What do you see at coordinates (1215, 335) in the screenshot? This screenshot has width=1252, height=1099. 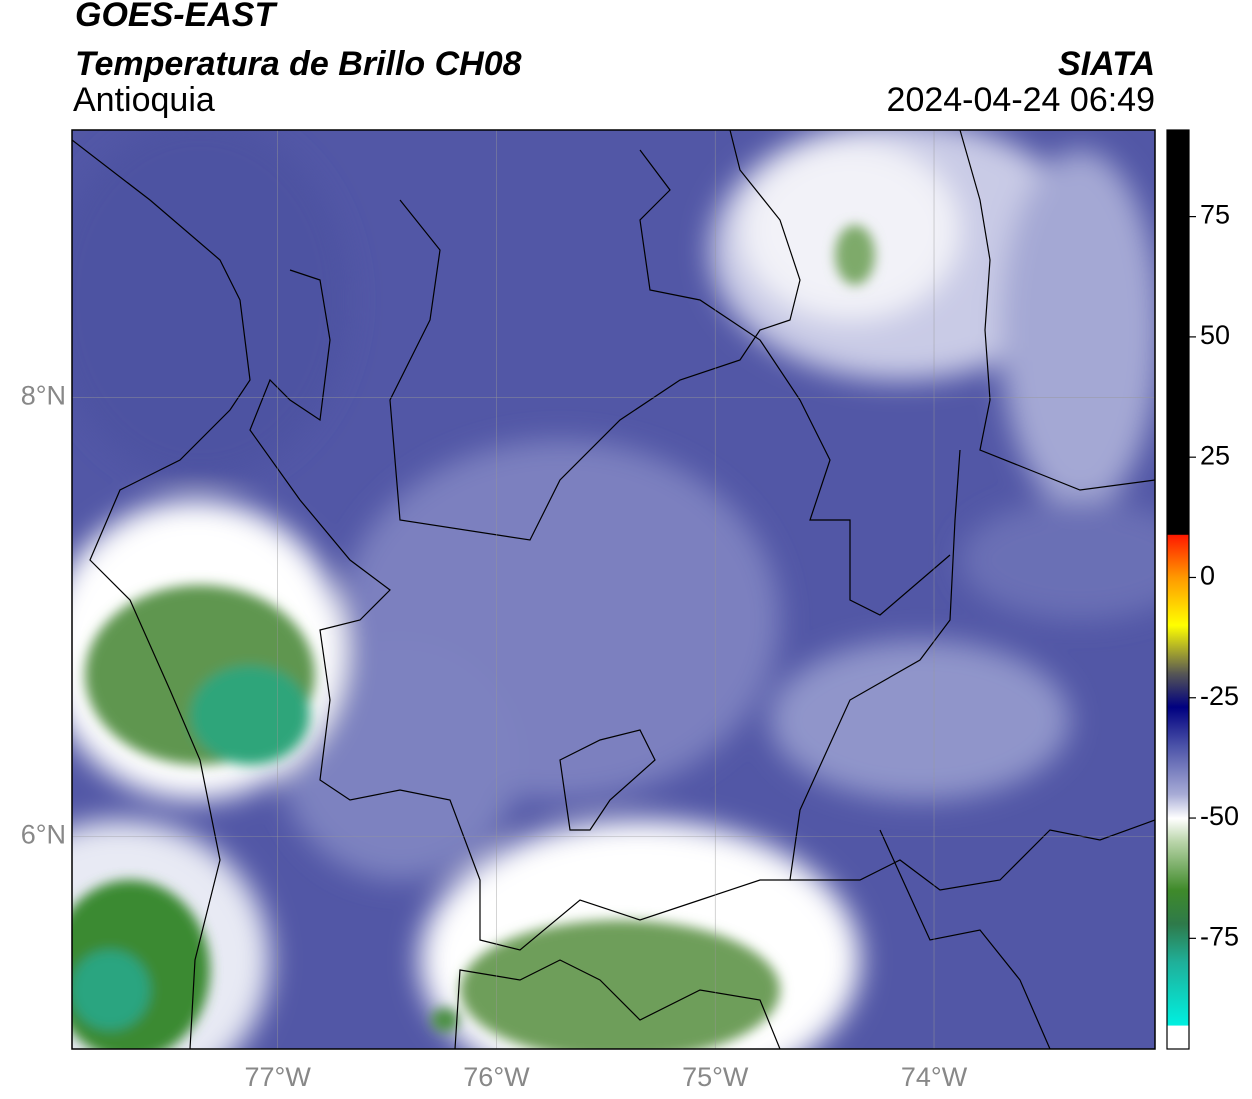 I see `colorbar-tick-label: 50` at bounding box center [1215, 335].